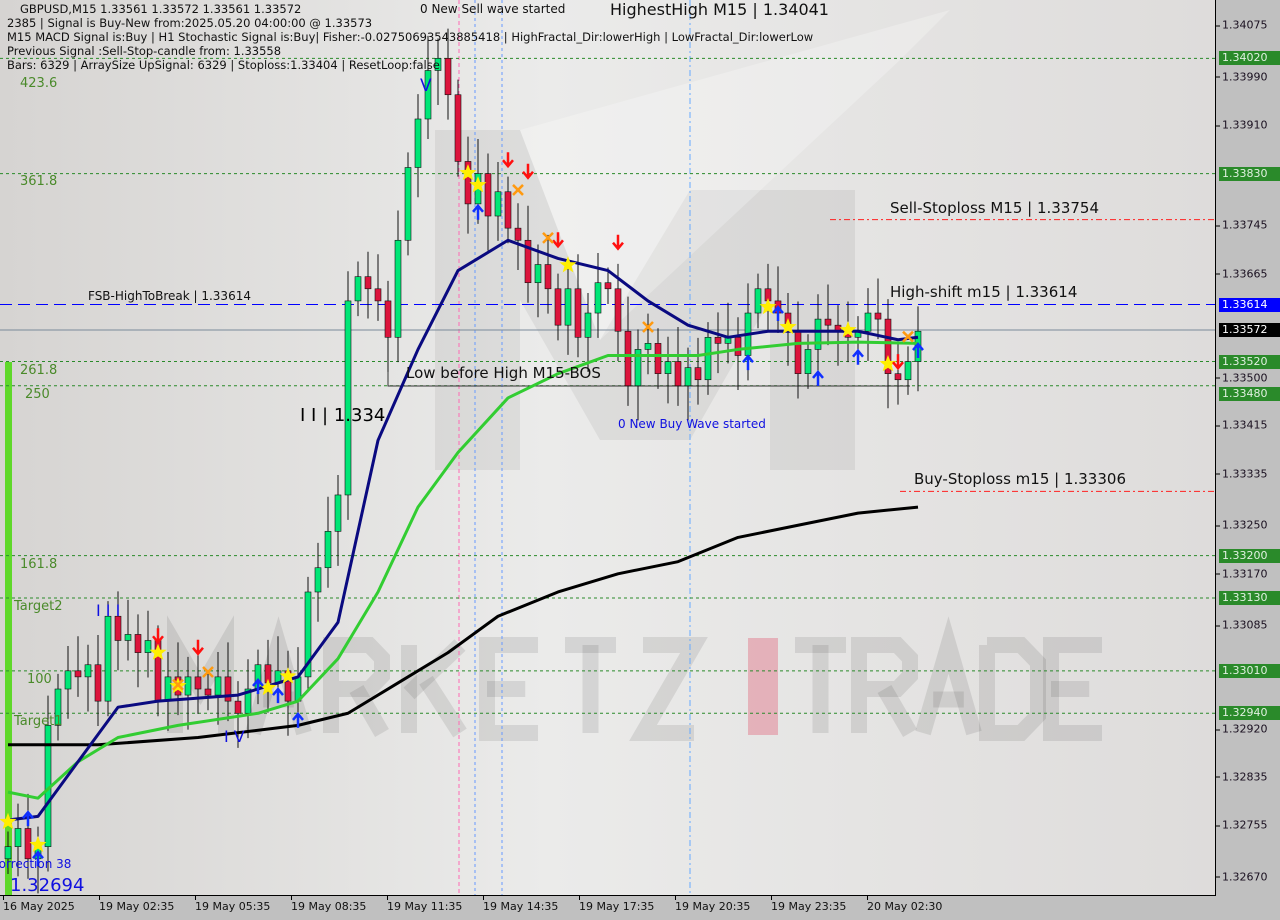 This screenshot has height=920, width=1280. I want to click on low-before-high-label: Low before High M15-BOS, so click(503, 373).